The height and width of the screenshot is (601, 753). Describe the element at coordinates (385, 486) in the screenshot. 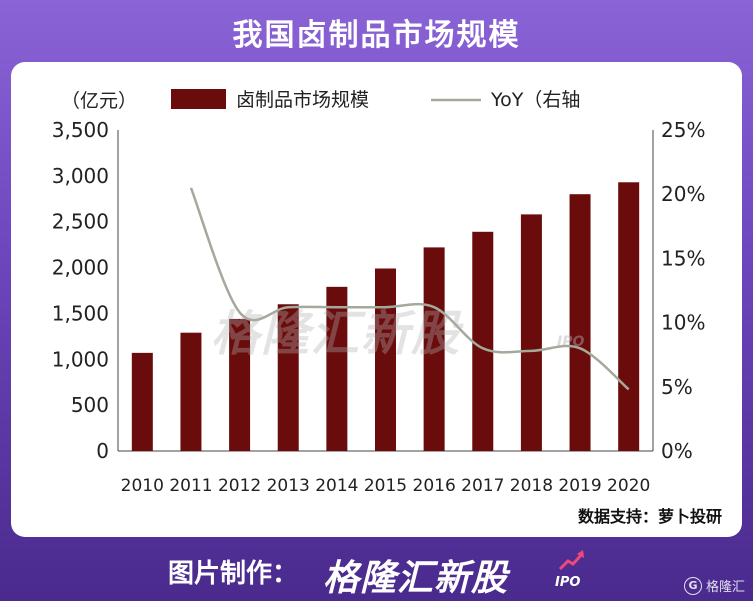

I see `x-tick: 2015` at that location.